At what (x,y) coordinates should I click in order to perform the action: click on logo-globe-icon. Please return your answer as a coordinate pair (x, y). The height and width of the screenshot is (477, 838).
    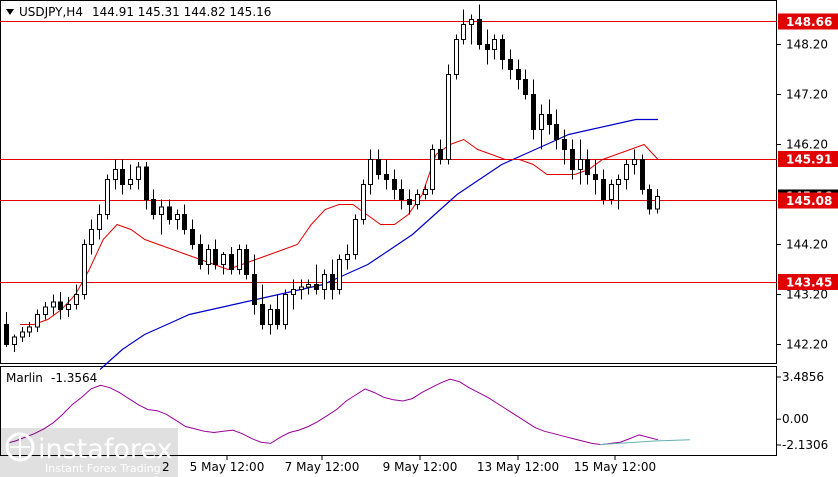
    Looking at the image, I should click on (20, 447).